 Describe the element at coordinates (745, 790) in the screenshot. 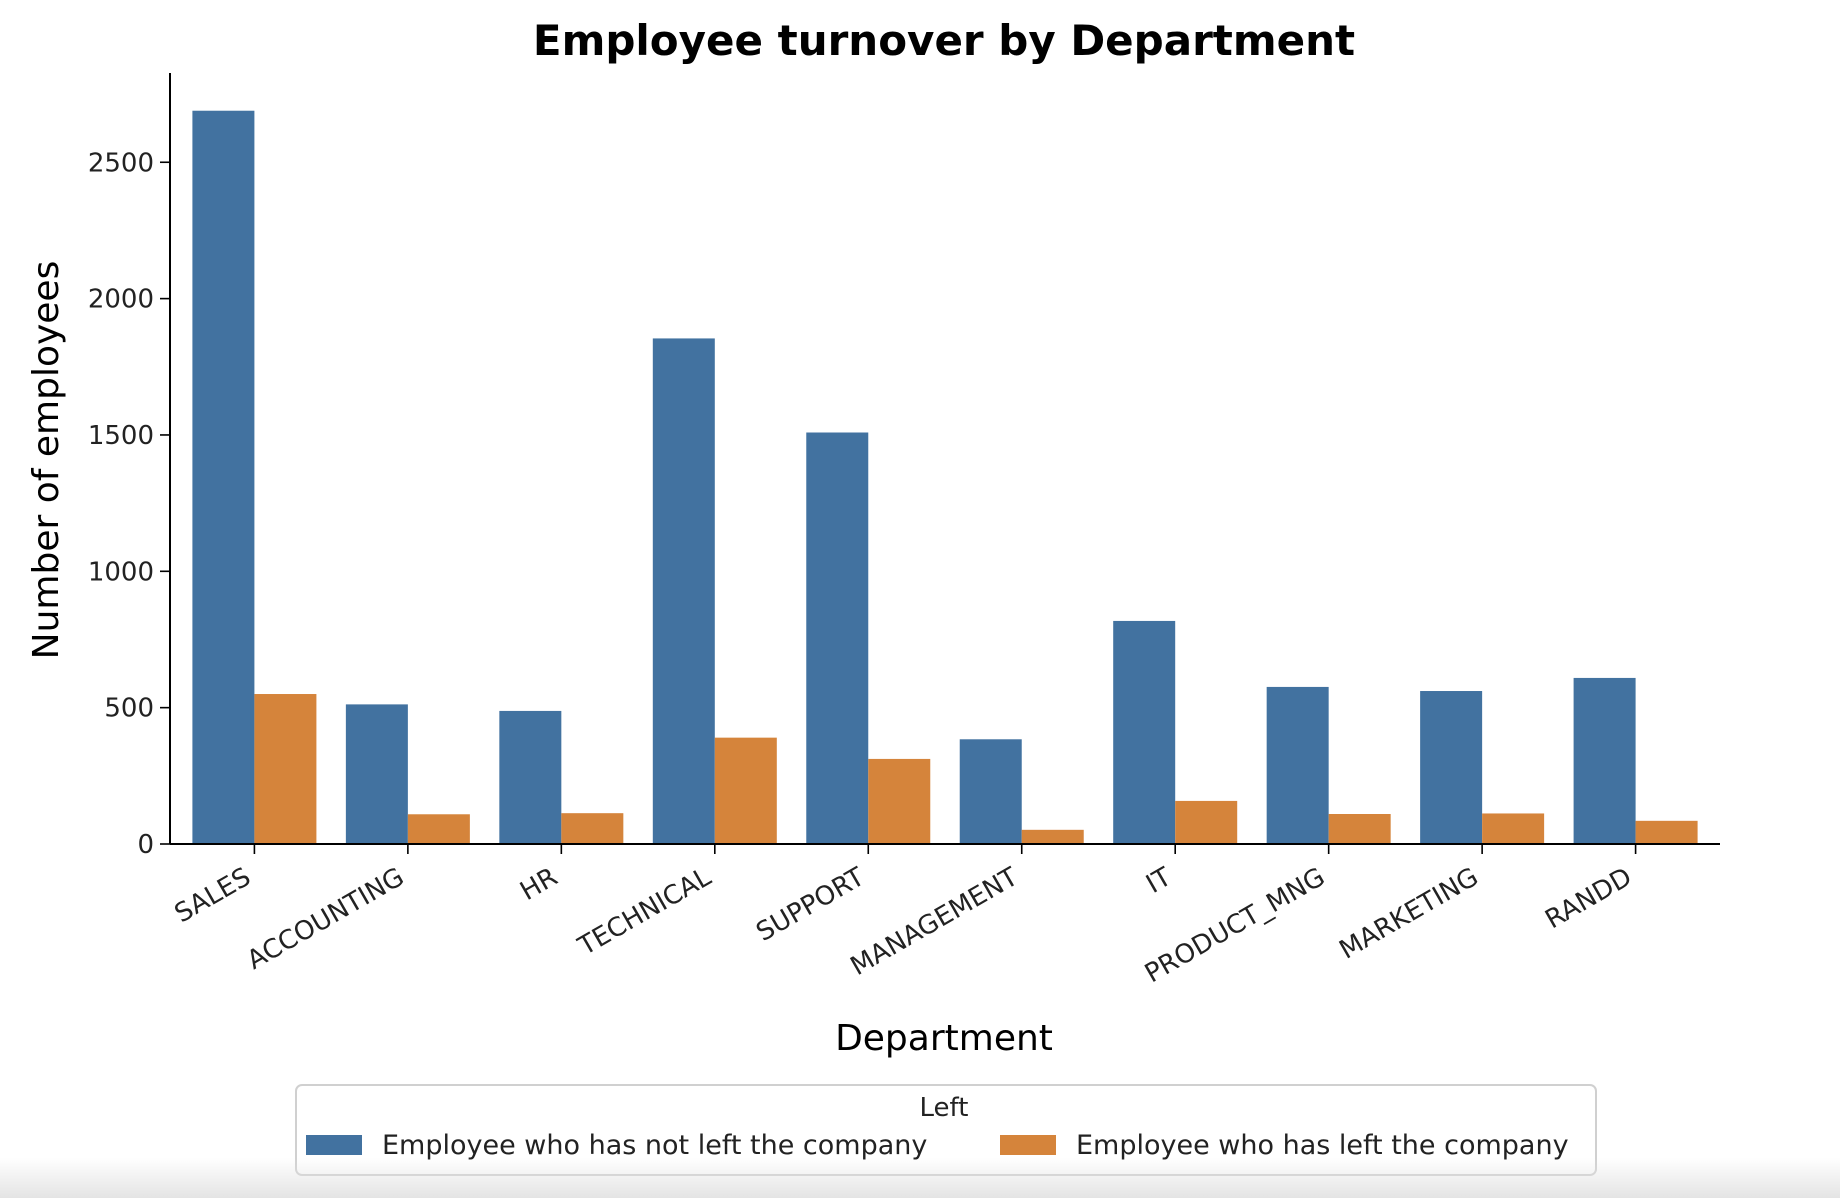

I see `bar-left-technical` at that location.